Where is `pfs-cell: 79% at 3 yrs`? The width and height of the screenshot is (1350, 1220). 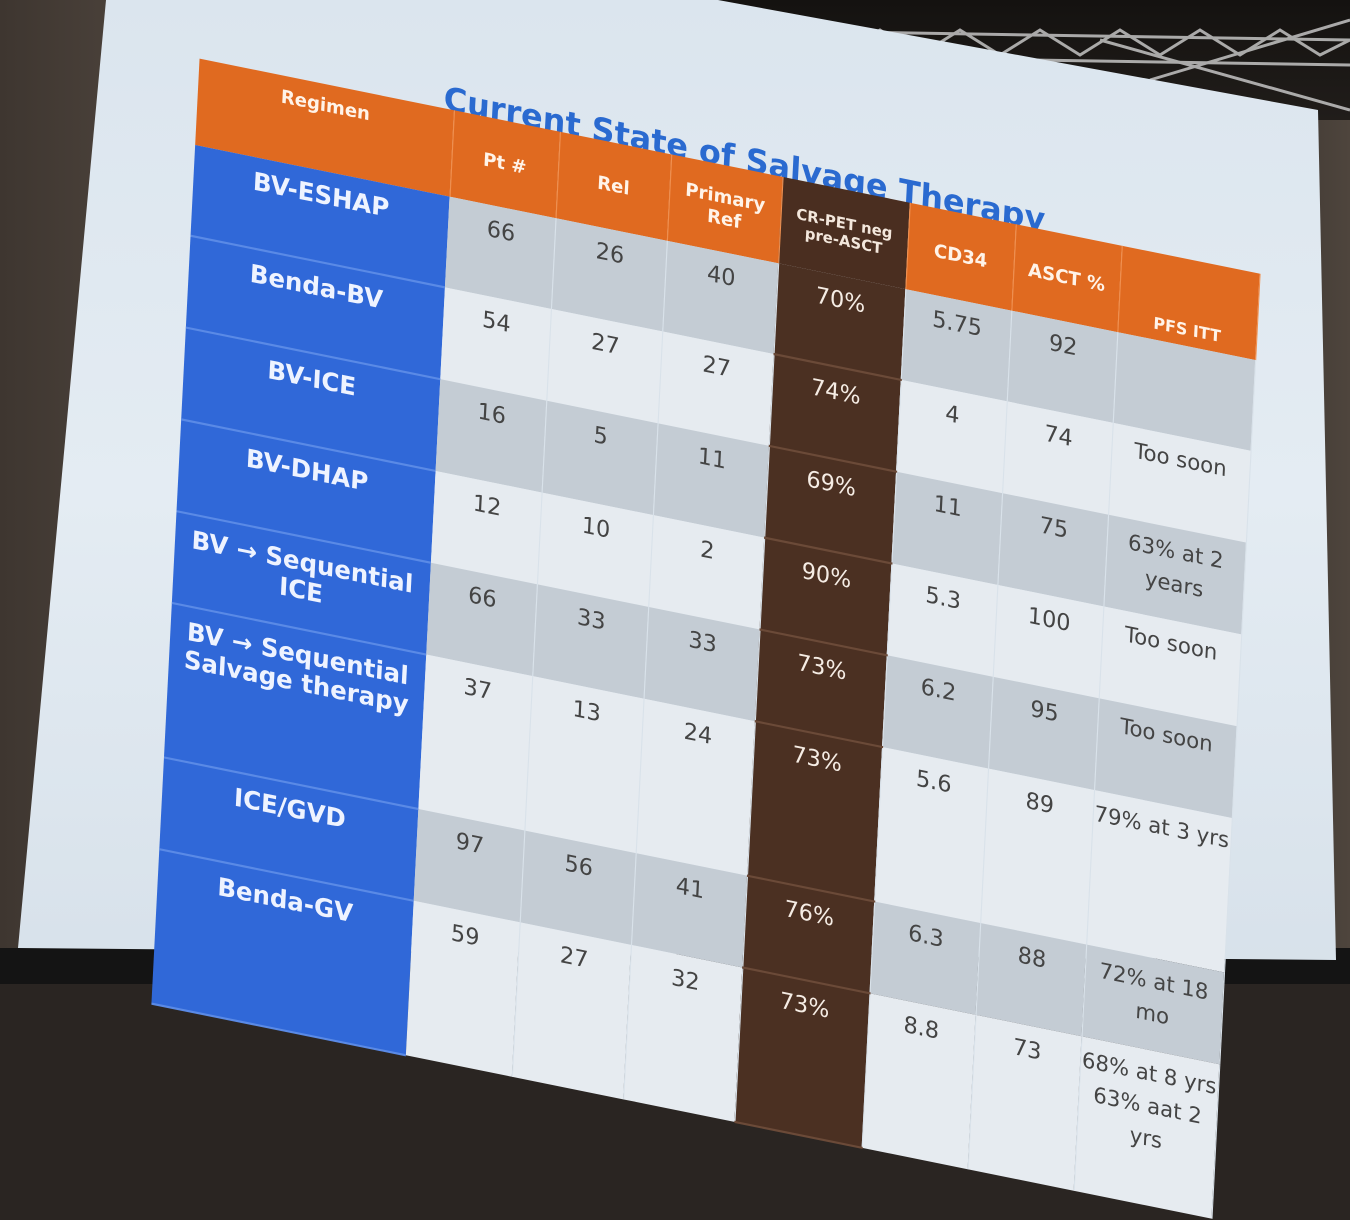
pfs-cell: 79% at 3 yrs is located at coordinates (1159, 881).